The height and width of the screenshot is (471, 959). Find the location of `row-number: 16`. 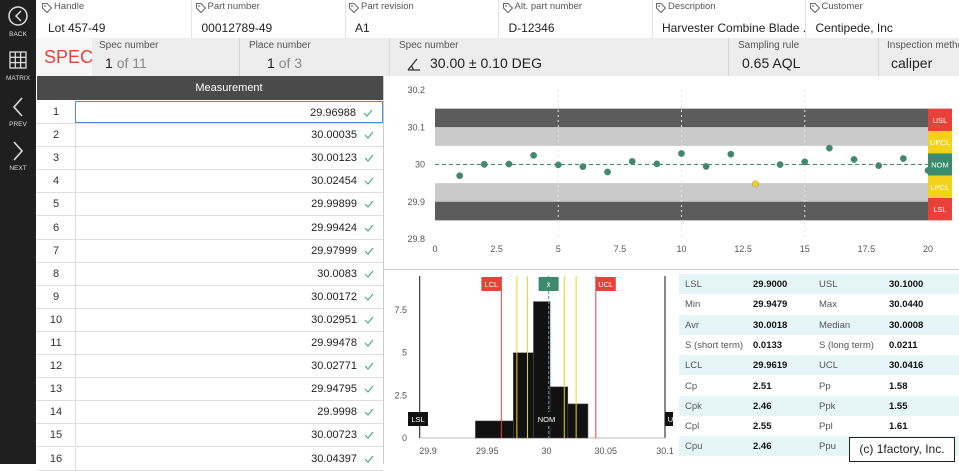

row-number: 16 is located at coordinates (56, 459).